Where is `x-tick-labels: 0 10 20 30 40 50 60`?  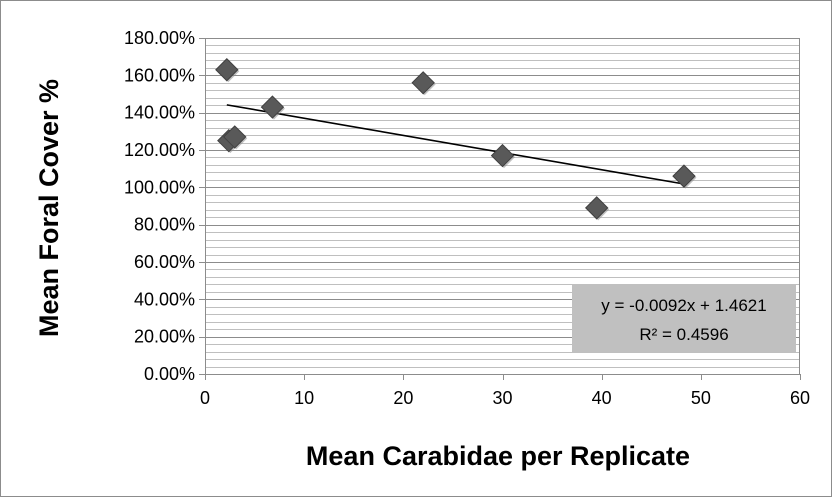 x-tick-labels: 0 10 20 30 40 50 60 is located at coordinates (505, 398).